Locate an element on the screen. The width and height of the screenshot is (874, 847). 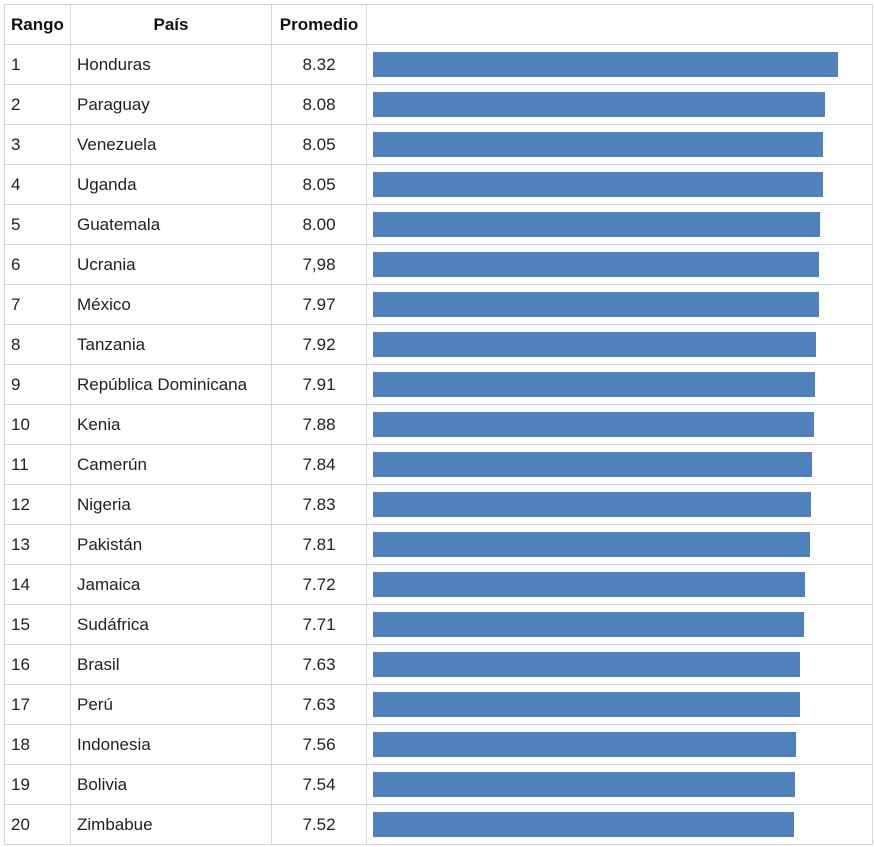
table-row: 8 Tanzania 7.92 is located at coordinates (438, 344).